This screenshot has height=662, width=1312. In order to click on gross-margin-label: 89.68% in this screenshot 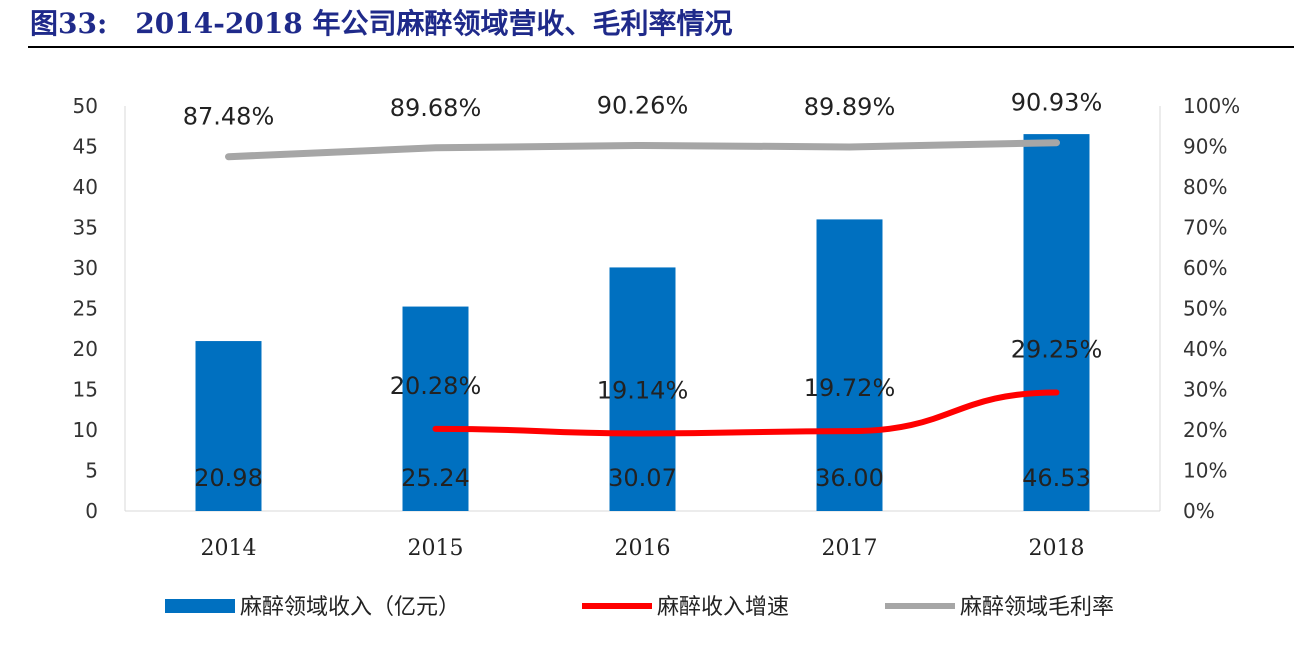, I will do `click(436, 108)`.